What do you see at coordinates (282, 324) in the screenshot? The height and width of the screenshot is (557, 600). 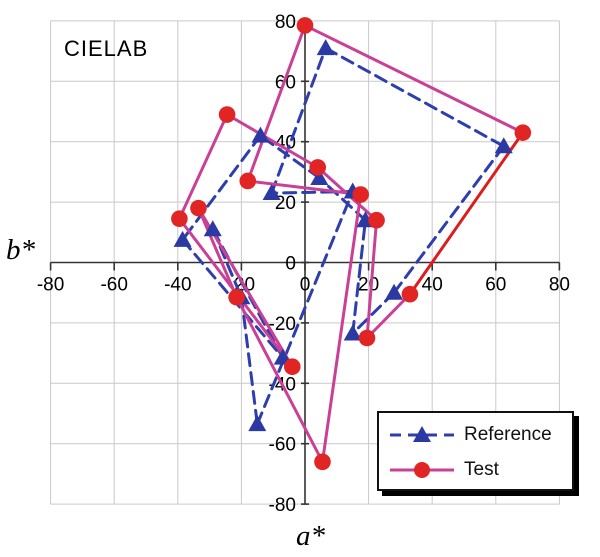 I see `y-tick-label: -20` at bounding box center [282, 324].